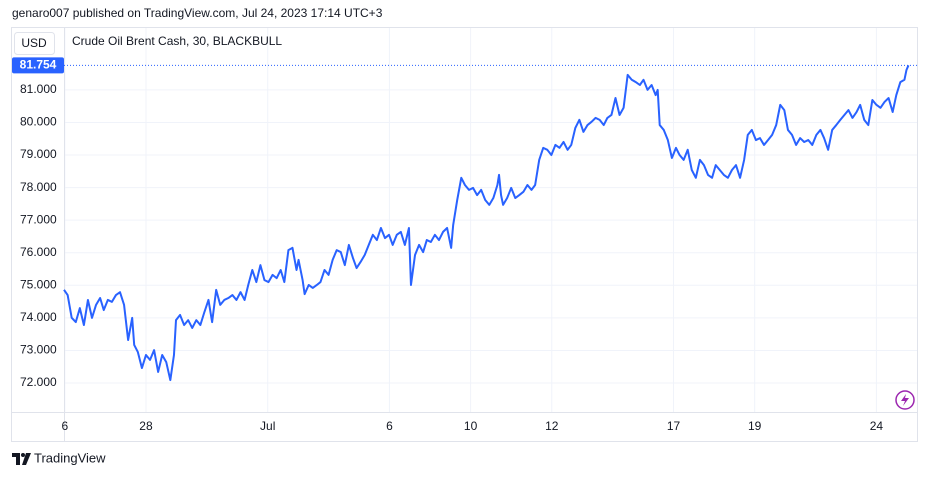 The height and width of the screenshot is (481, 925). Describe the element at coordinates (146, 426) in the screenshot. I see `x-tick-label: 28` at that location.